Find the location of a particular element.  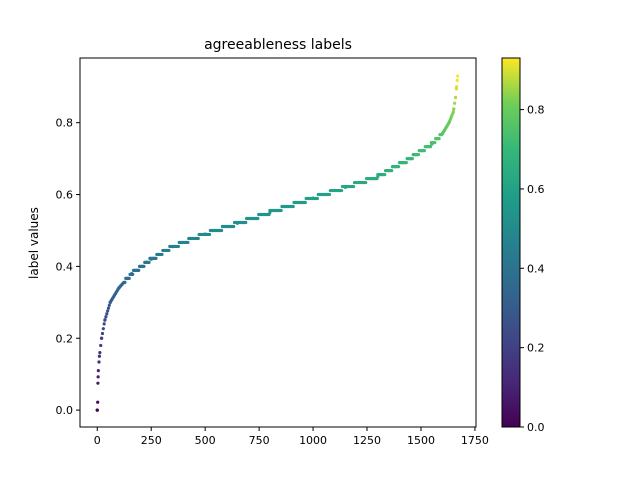

x-tick-label: 1750 is located at coordinates (475, 440).